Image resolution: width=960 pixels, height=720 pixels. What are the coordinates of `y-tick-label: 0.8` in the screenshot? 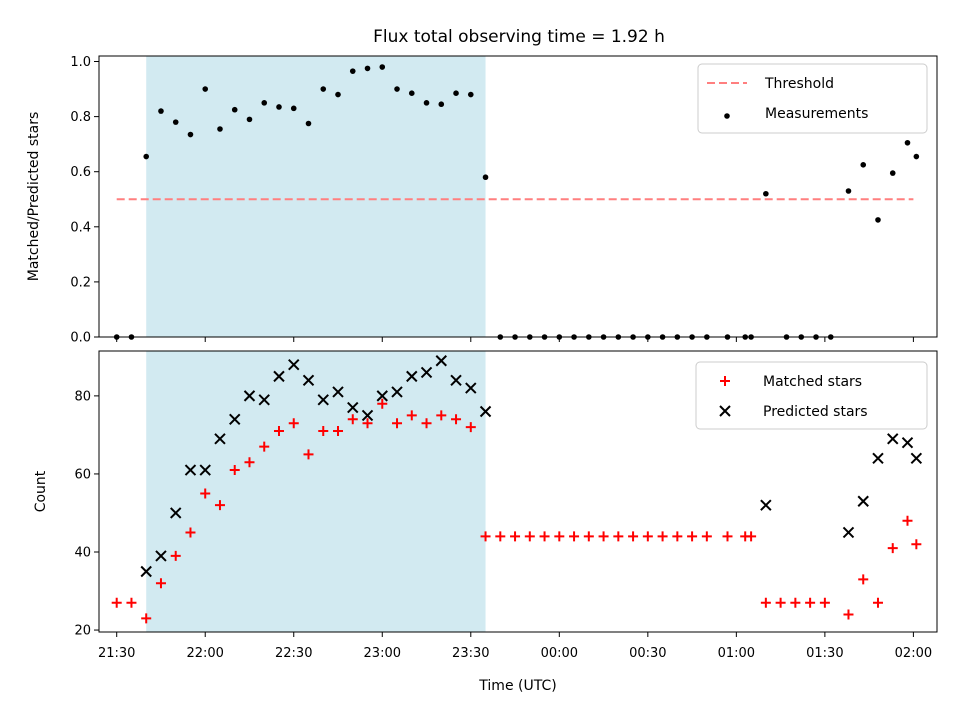 It's located at (80, 117).